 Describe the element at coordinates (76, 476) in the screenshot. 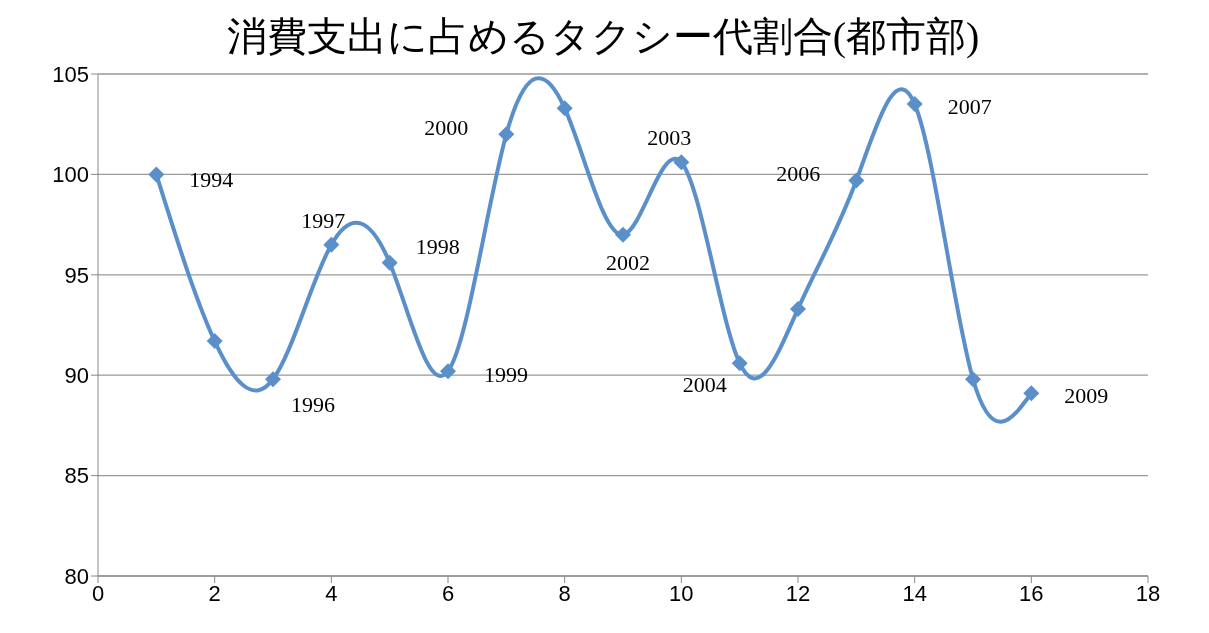

I see `y-tick-label: 85` at that location.